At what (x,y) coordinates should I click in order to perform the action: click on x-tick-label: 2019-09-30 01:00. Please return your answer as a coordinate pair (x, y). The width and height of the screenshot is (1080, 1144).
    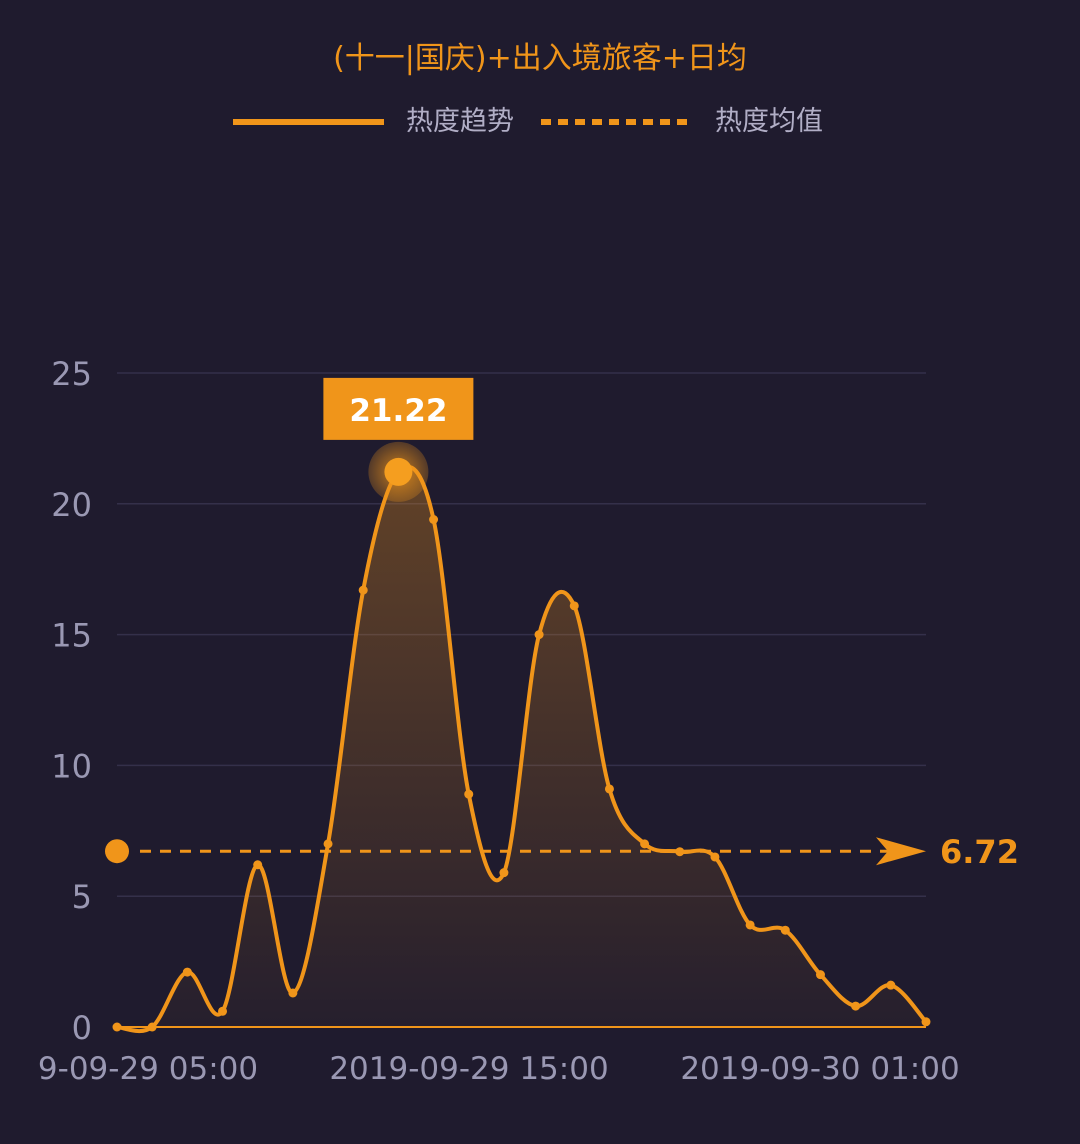
    Looking at the image, I should click on (819, 1069).